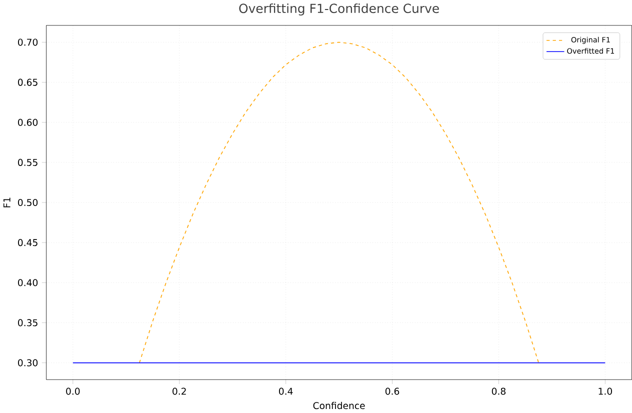 This screenshot has height=413, width=632. Describe the element at coordinates (28, 282) in the screenshot. I see `y-tick-label: 0.40` at that location.